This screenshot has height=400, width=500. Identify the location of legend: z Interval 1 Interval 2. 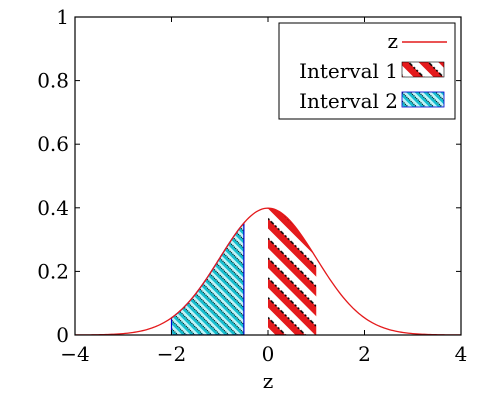
(367, 71).